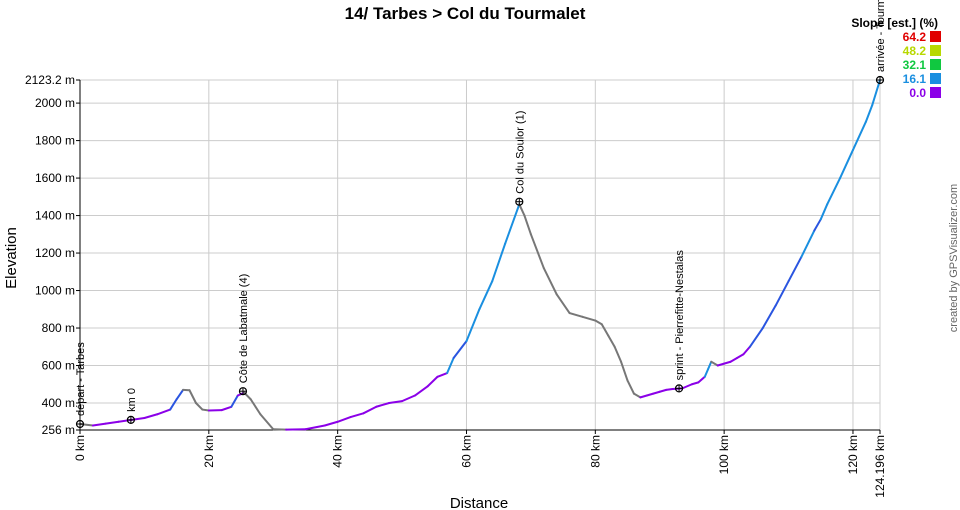 The height and width of the screenshot is (510, 960). Describe the element at coordinates (58, 430) in the screenshot. I see `y-tick-label: 256 m` at that location.